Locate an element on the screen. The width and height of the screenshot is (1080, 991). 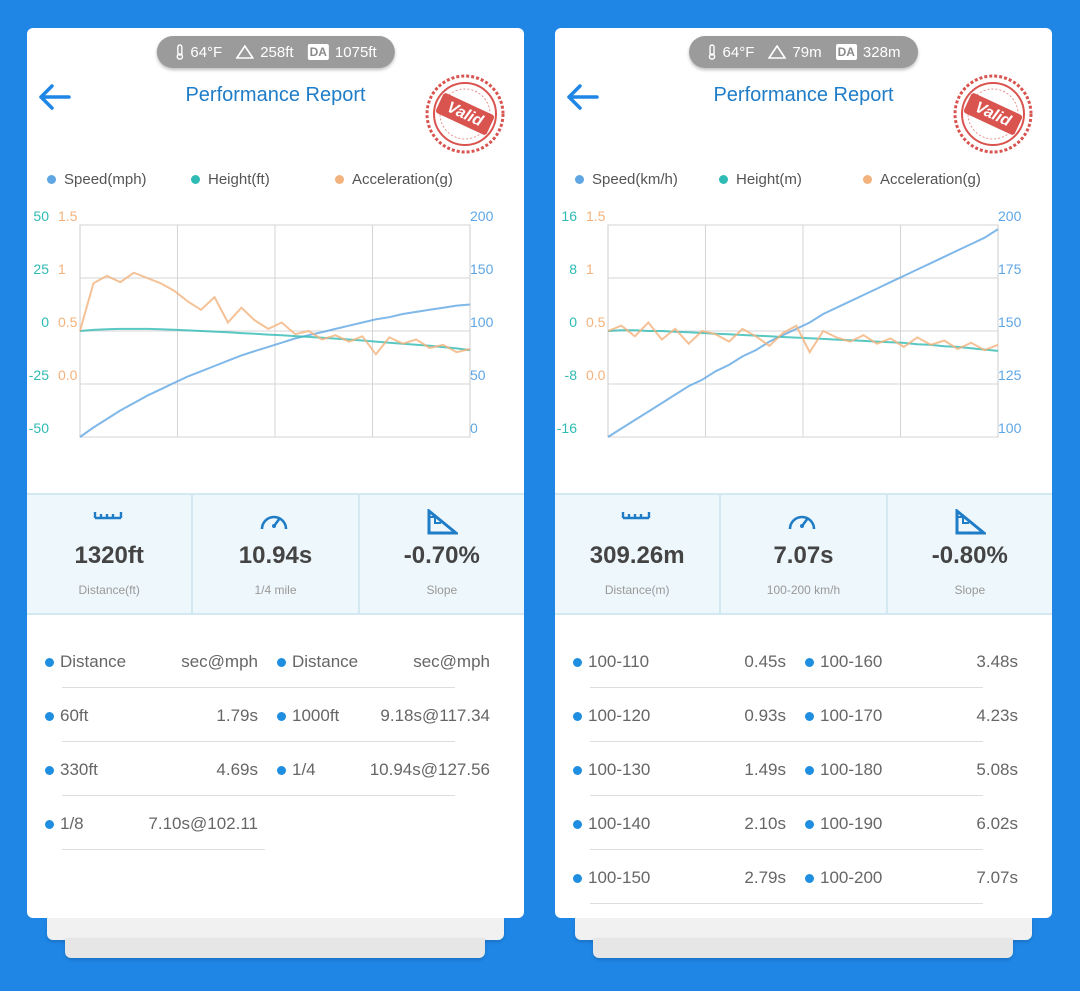
altitude: 258ft is located at coordinates (277, 52).